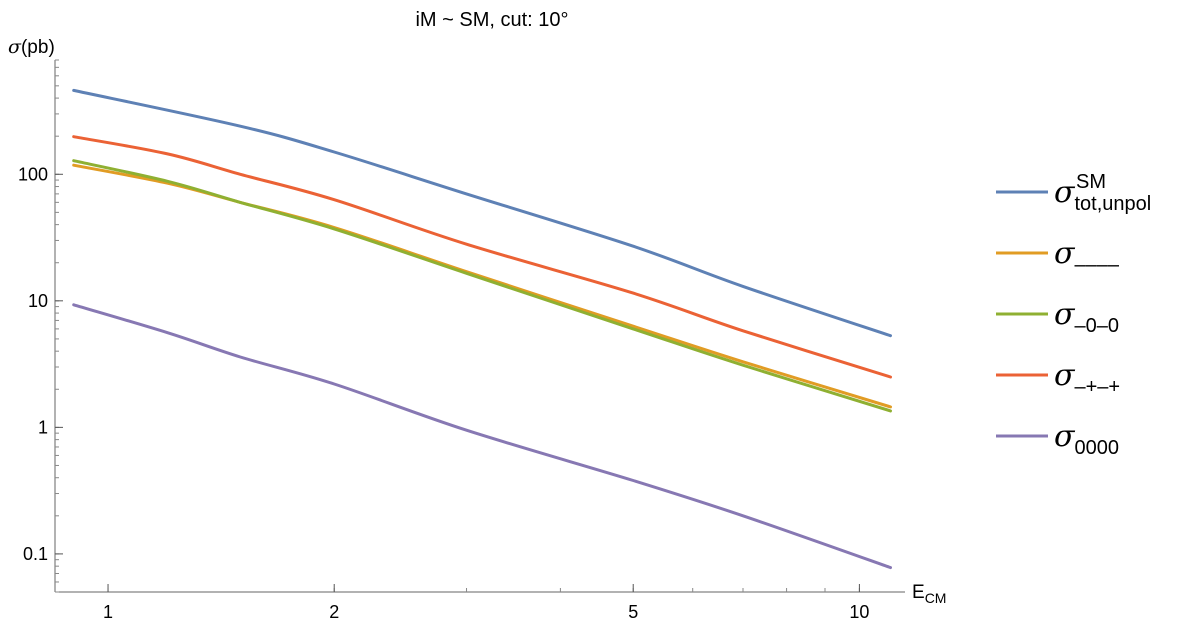 This screenshot has height=630, width=1196. I want to click on legend-subscript: –+–+, so click(1097, 387).